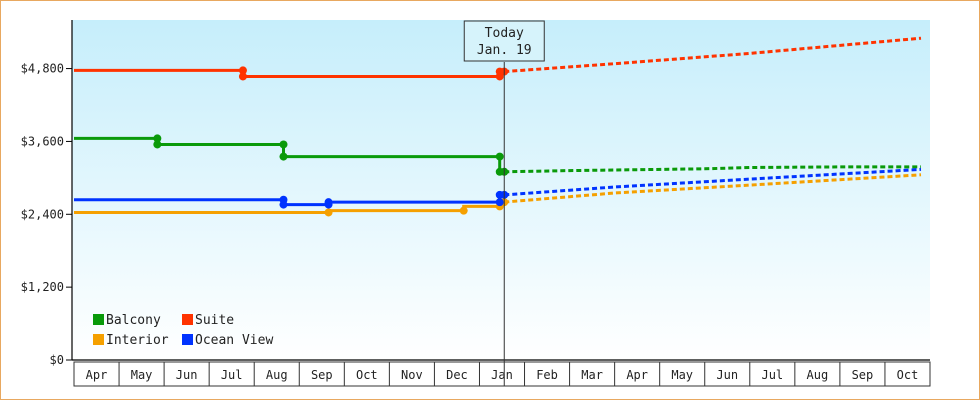 The image size is (980, 400). I want to click on legend-swatch-interior, so click(98, 339).